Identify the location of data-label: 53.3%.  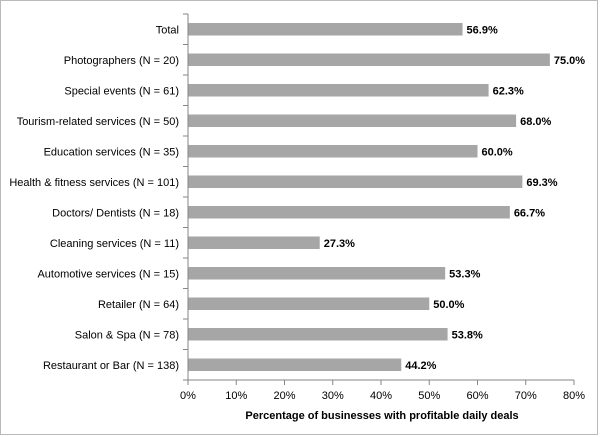
(464, 274).